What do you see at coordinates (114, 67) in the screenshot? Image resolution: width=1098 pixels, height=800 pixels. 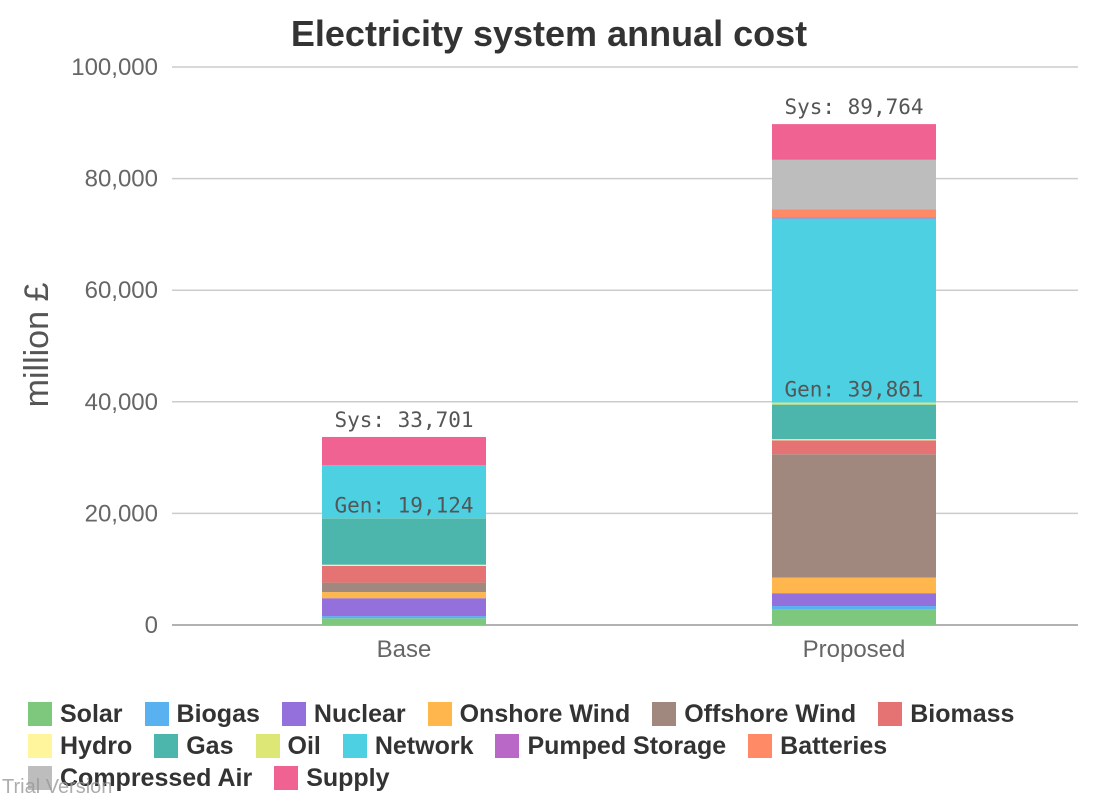 I see `y-tick-label: 100,000` at bounding box center [114, 67].